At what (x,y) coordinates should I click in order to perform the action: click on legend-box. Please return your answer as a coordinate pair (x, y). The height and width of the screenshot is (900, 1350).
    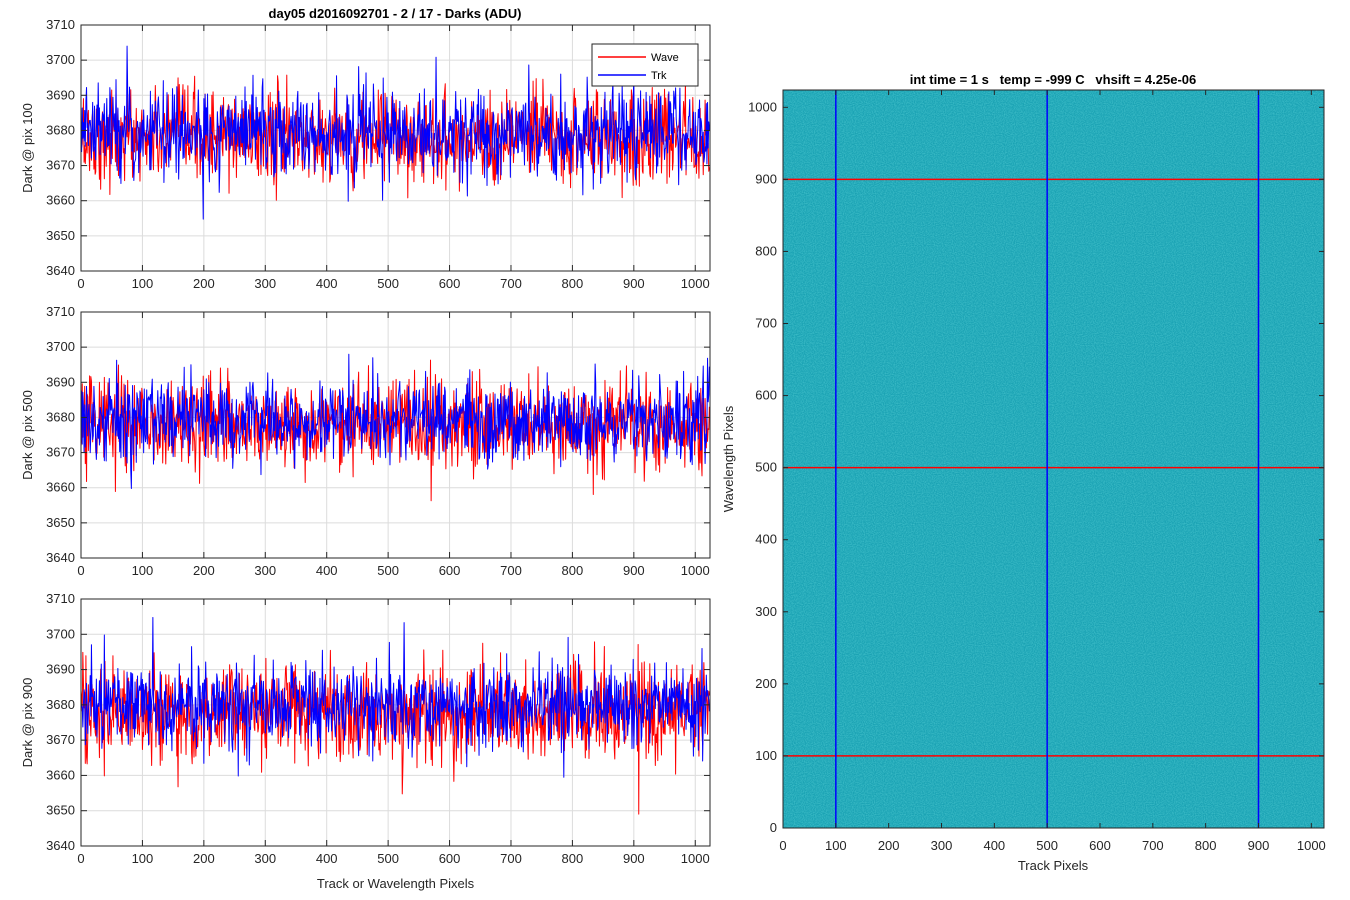
    Looking at the image, I should click on (645, 65).